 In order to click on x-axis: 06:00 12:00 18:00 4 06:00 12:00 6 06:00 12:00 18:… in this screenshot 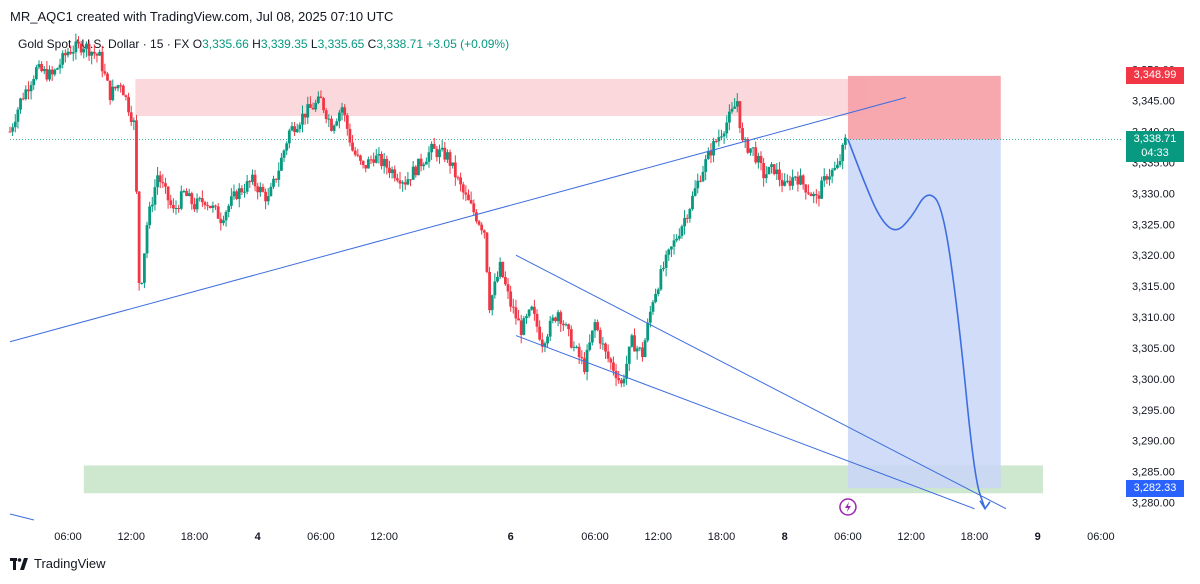, I will do `click(584, 537)`.